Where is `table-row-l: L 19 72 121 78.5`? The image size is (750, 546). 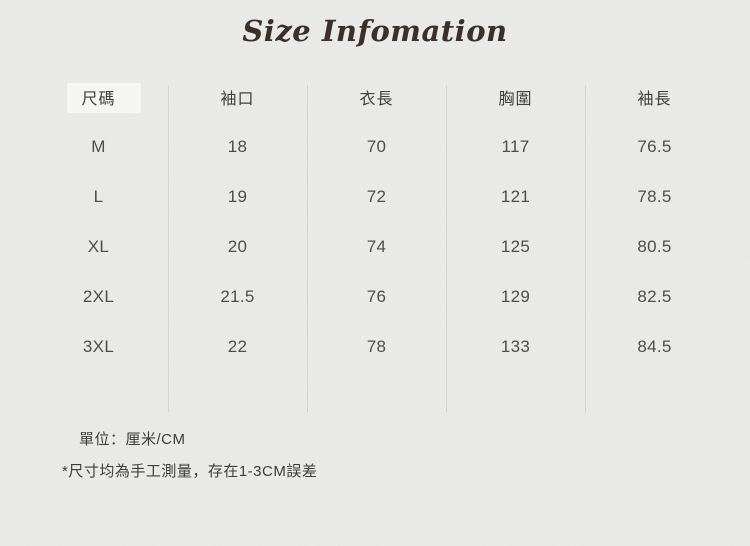 table-row-l: L 19 72 121 78.5 is located at coordinates (376, 197).